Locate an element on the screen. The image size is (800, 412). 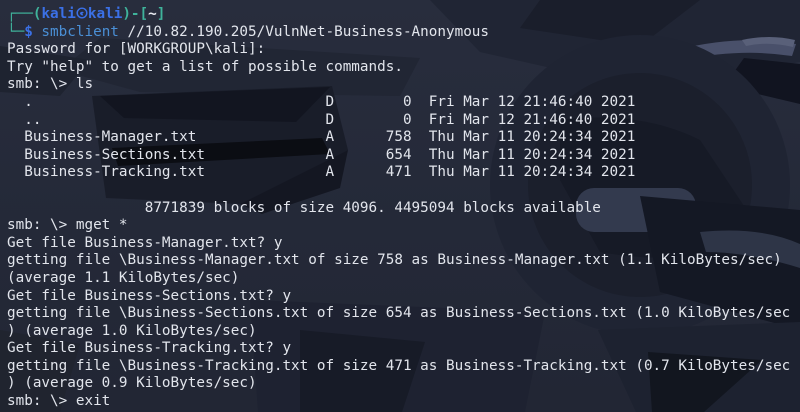
terminal-line: . D 0 Fri Mar 12 21:46:40 2021 is located at coordinates (321, 101).